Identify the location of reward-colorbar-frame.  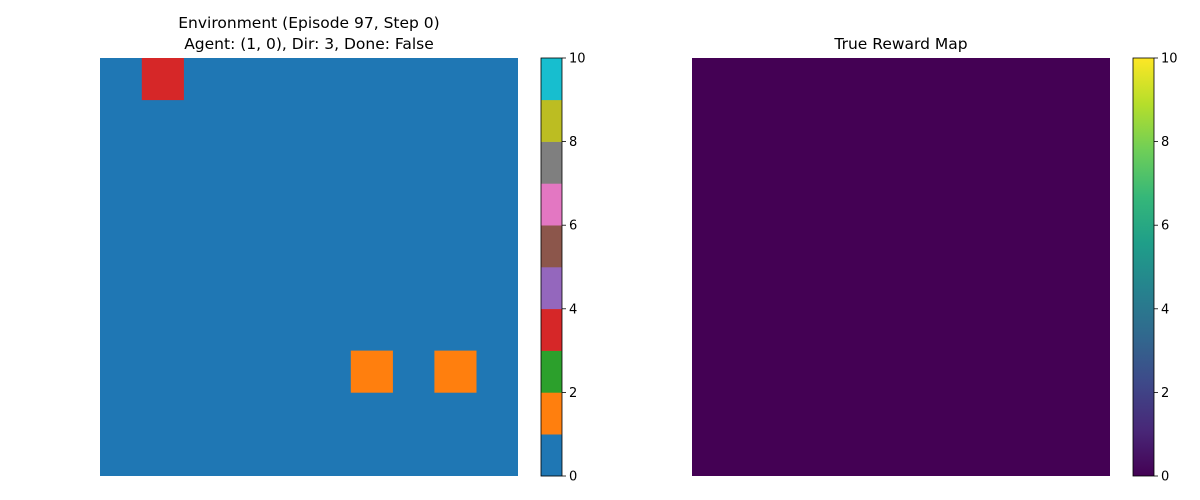
(1143, 267).